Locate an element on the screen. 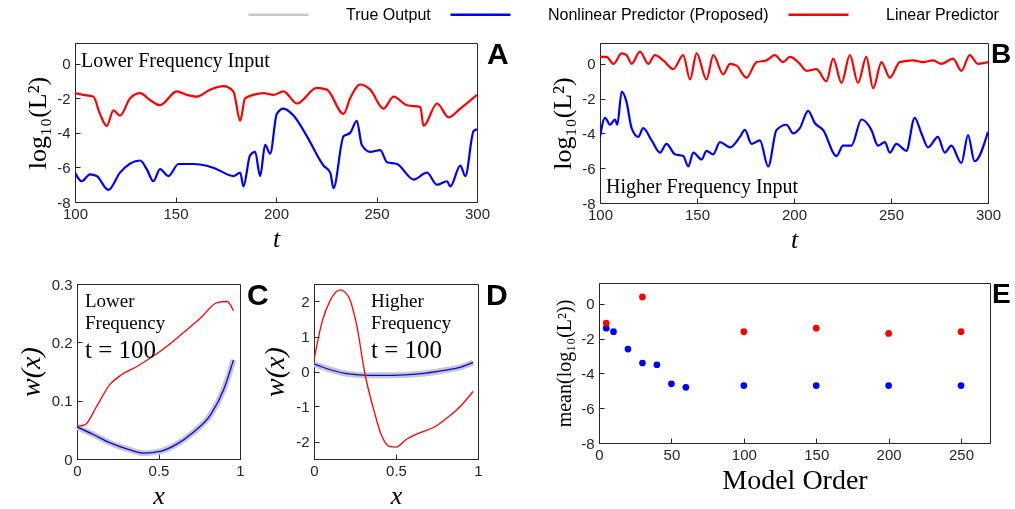 The width and height of the screenshot is (1015, 509). annotation: Higher Frequency Input is located at coordinates (702, 186).